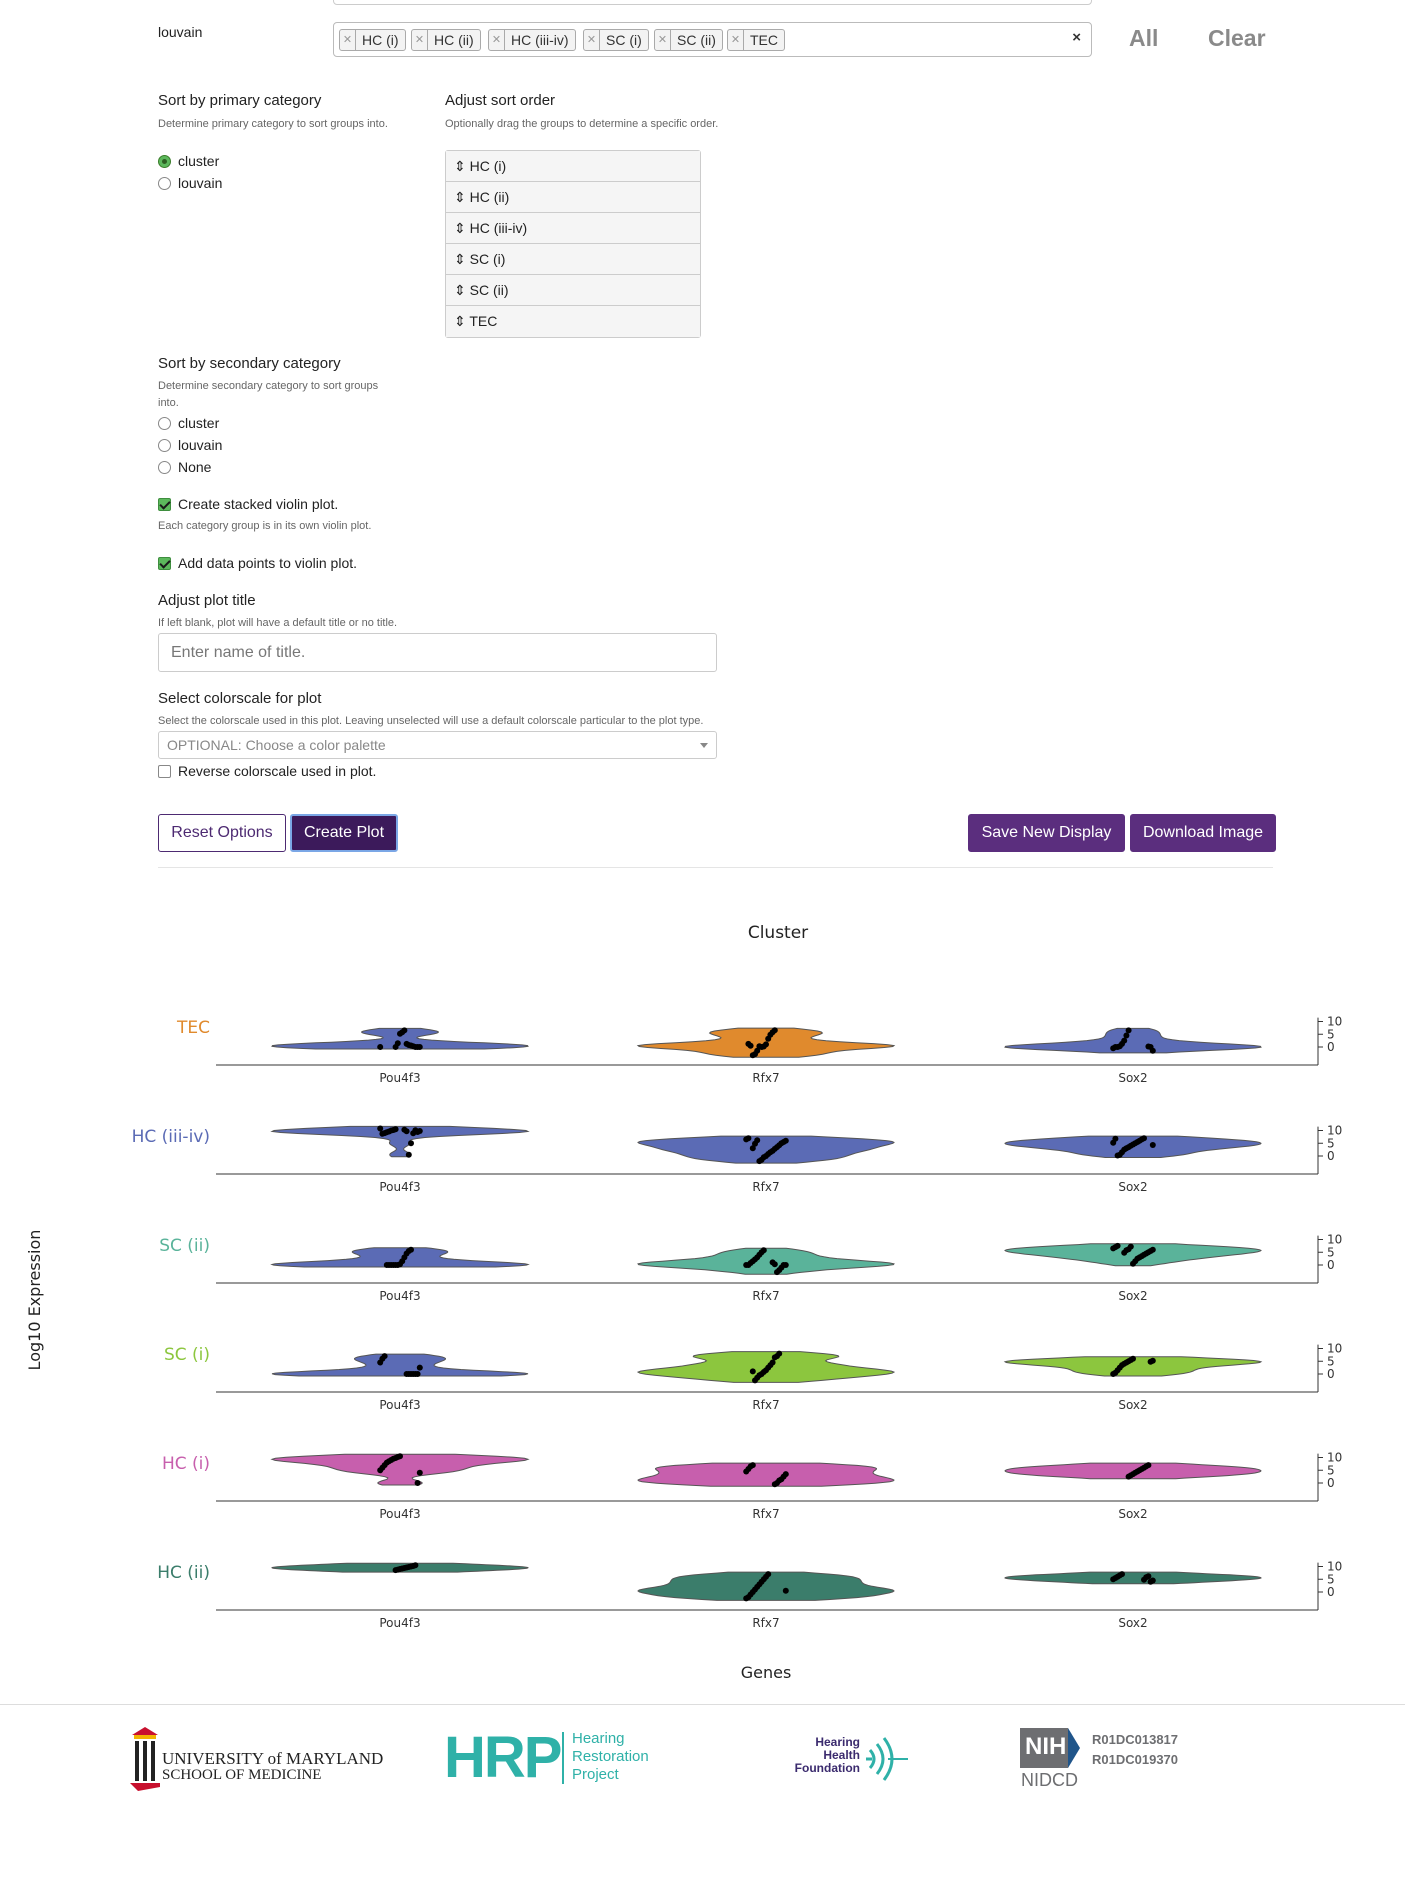 The height and width of the screenshot is (1880, 1425). I want to click on nih-label: NIH, so click(1046, 1746).